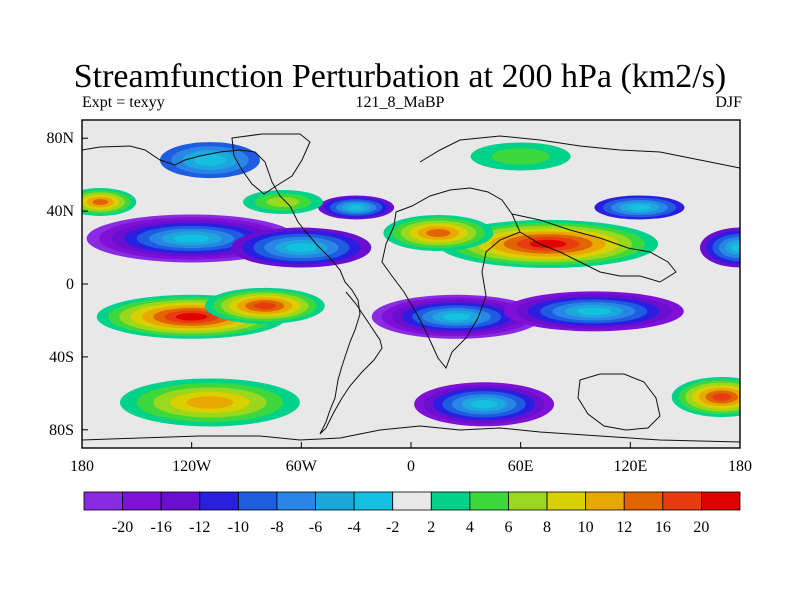  What do you see at coordinates (411, 466) in the screenshot?
I see `x-tick-label: 0` at bounding box center [411, 466].